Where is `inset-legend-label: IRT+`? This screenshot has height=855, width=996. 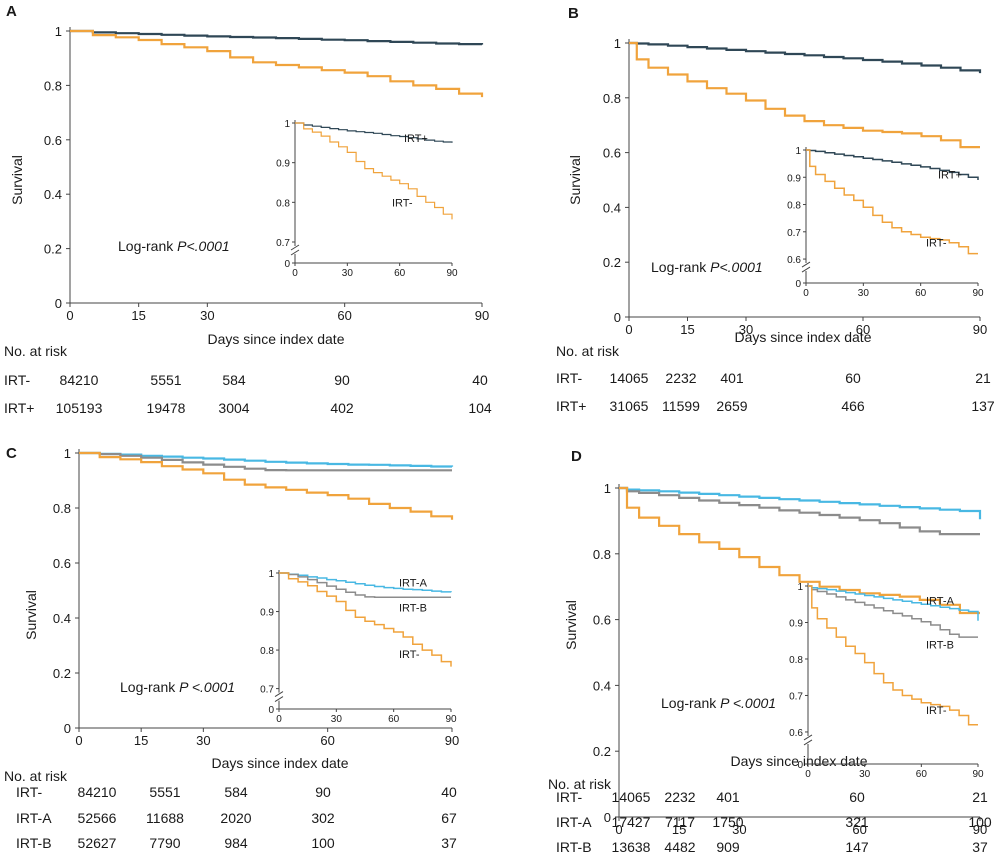
inset-legend-label: IRT+ is located at coordinates (416, 139).